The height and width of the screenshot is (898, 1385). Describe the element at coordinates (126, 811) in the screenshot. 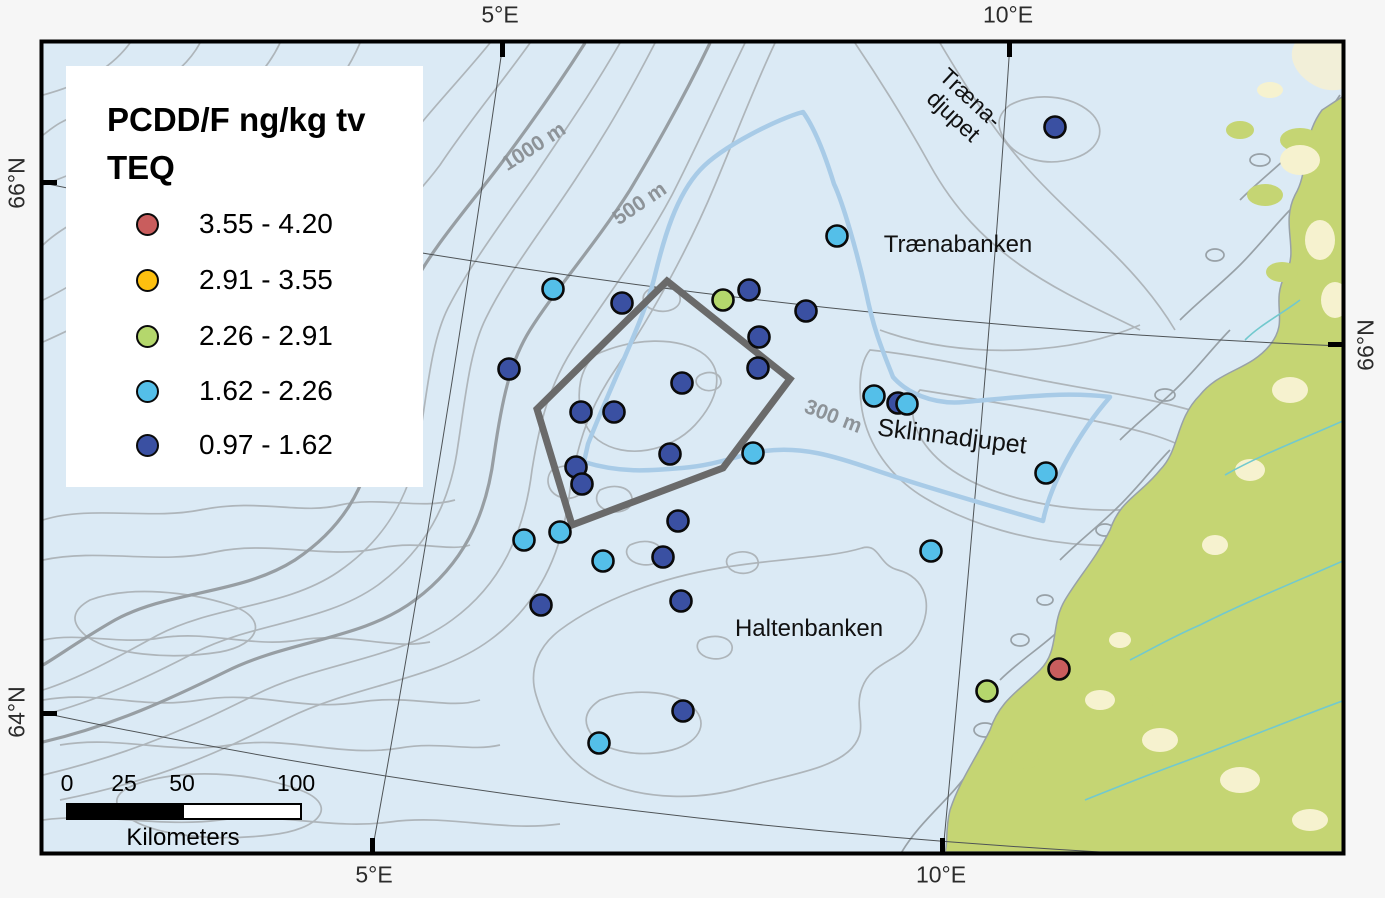

I see `scalebar-bar-fill` at that location.